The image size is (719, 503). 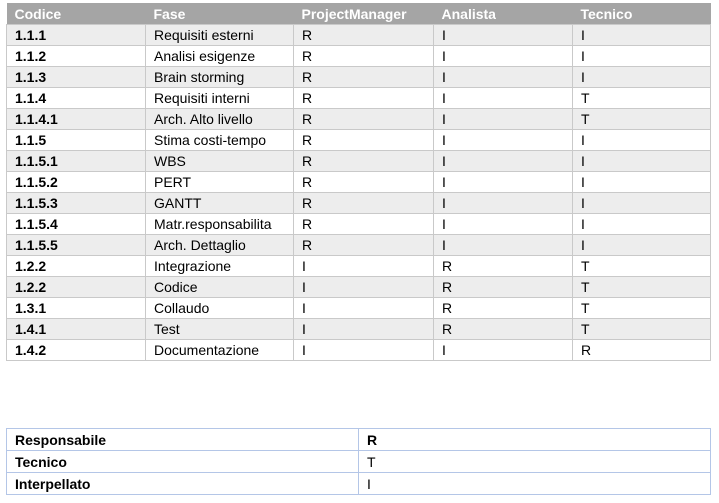 What do you see at coordinates (219, 14) in the screenshot?
I see `header-fase: Fase` at bounding box center [219, 14].